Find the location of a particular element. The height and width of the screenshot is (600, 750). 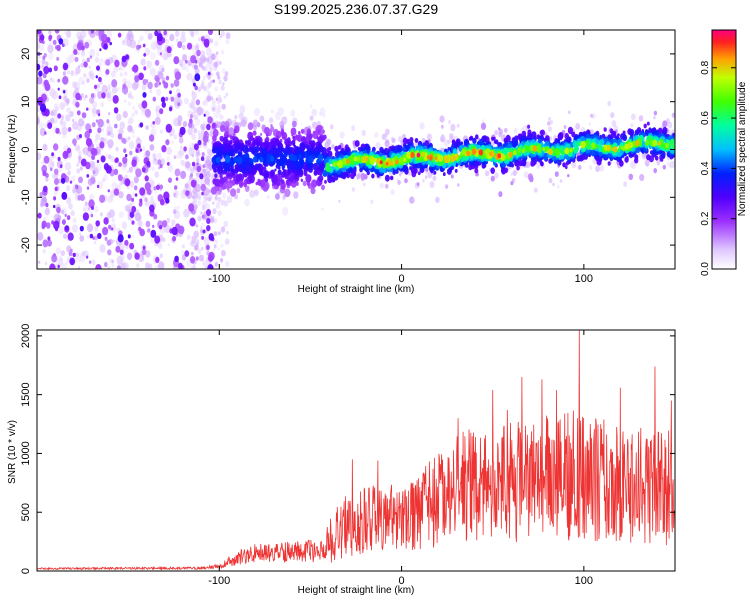

figure-title: S199.2025.236.07.37.G29 is located at coordinates (356, 9).